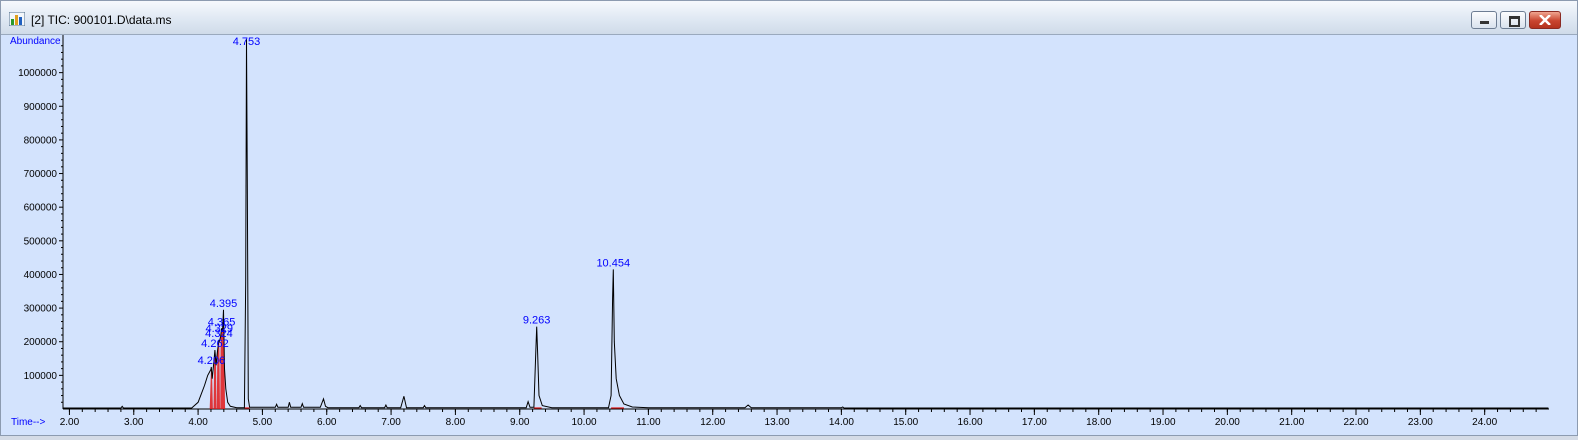  I want to click on y-tick-label: 500000, so click(41, 241).